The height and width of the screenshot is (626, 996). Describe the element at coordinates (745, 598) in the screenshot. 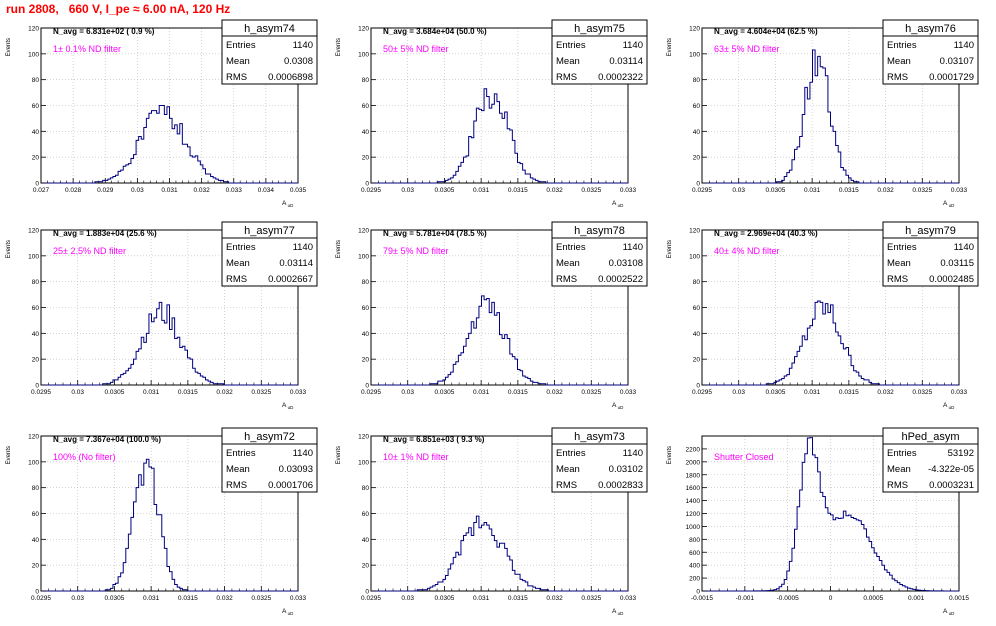

I see `x-tick-label: -0.001` at that location.